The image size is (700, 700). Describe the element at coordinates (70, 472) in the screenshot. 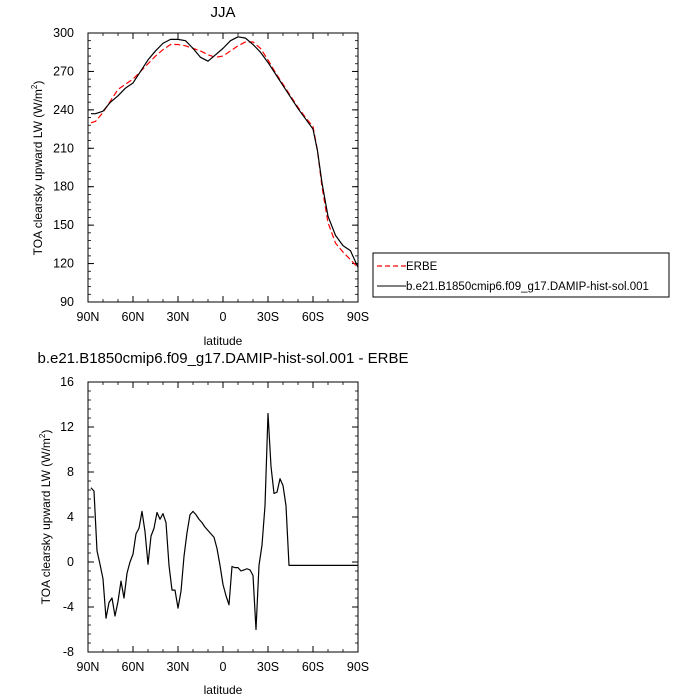

I see `y-tick-label: 8` at that location.